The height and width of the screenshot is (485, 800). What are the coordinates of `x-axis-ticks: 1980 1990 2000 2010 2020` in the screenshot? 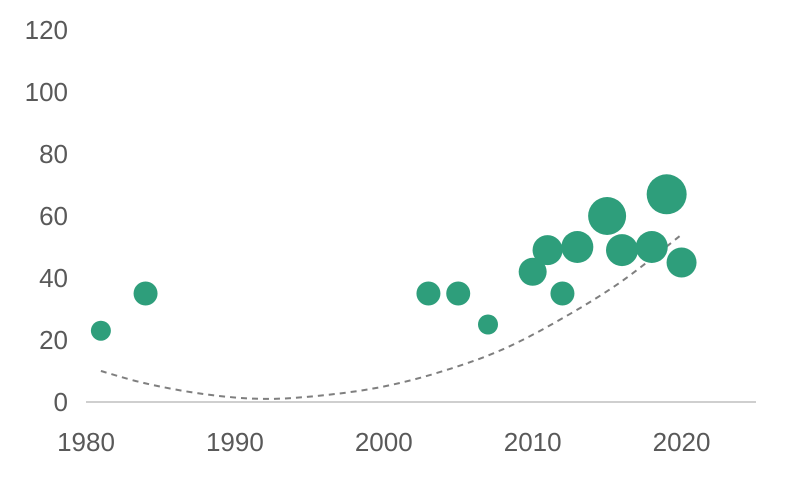 It's located at (383, 442).